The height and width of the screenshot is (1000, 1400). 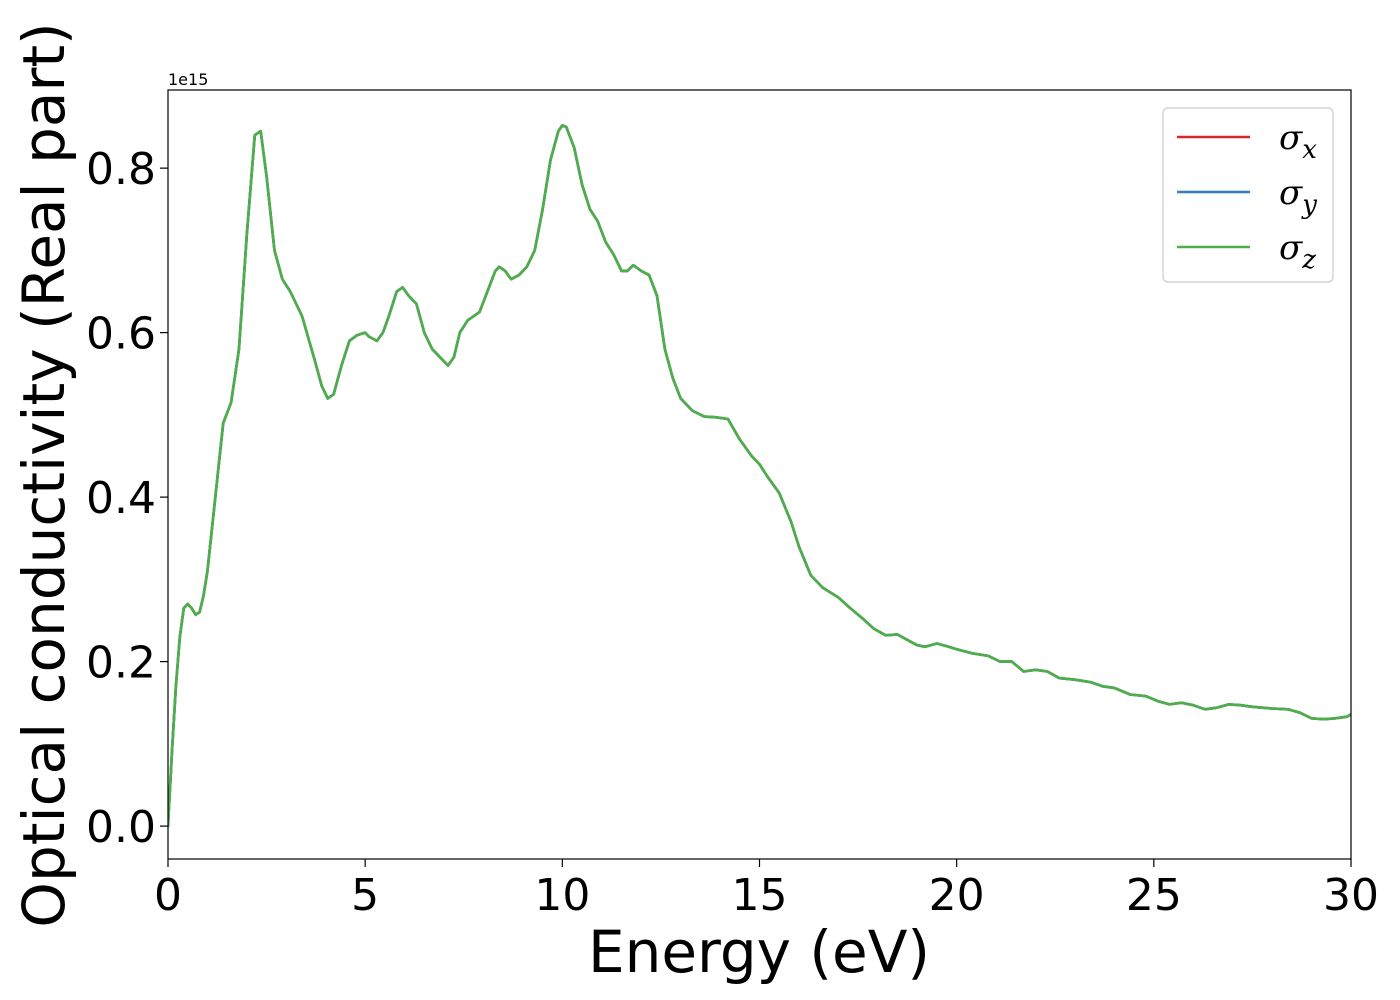 What do you see at coordinates (121, 827) in the screenshot?
I see `y-tick-label: 0.0` at bounding box center [121, 827].